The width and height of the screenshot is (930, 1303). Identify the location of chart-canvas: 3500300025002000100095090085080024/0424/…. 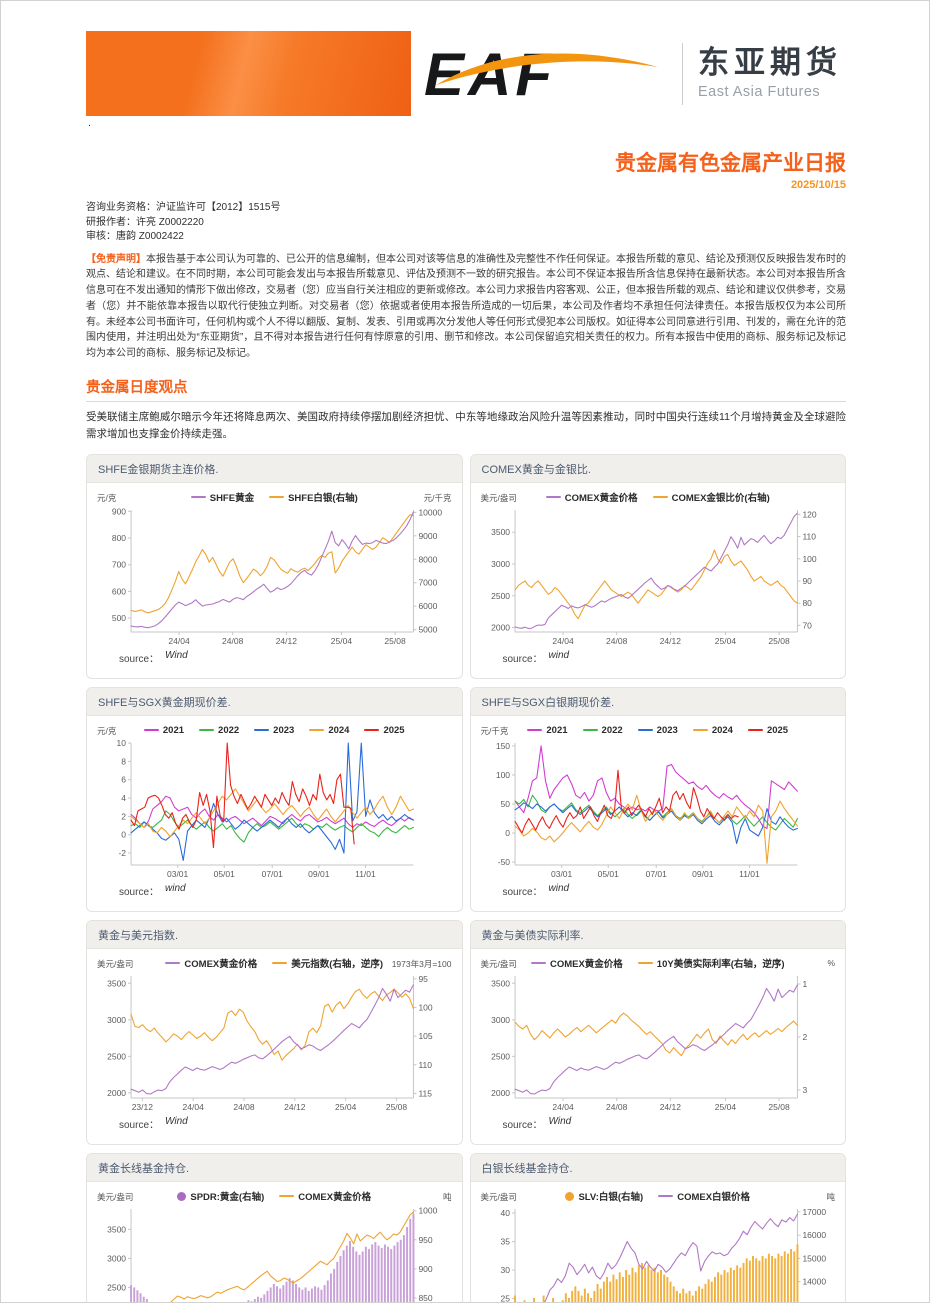
(272, 1253).